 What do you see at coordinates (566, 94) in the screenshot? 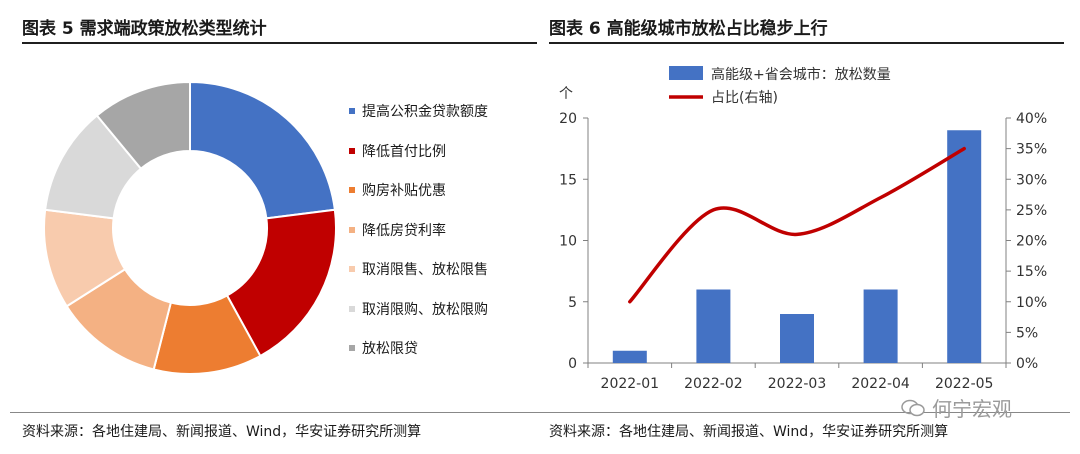
I see `y-axis-unit-label: 个` at bounding box center [566, 94].